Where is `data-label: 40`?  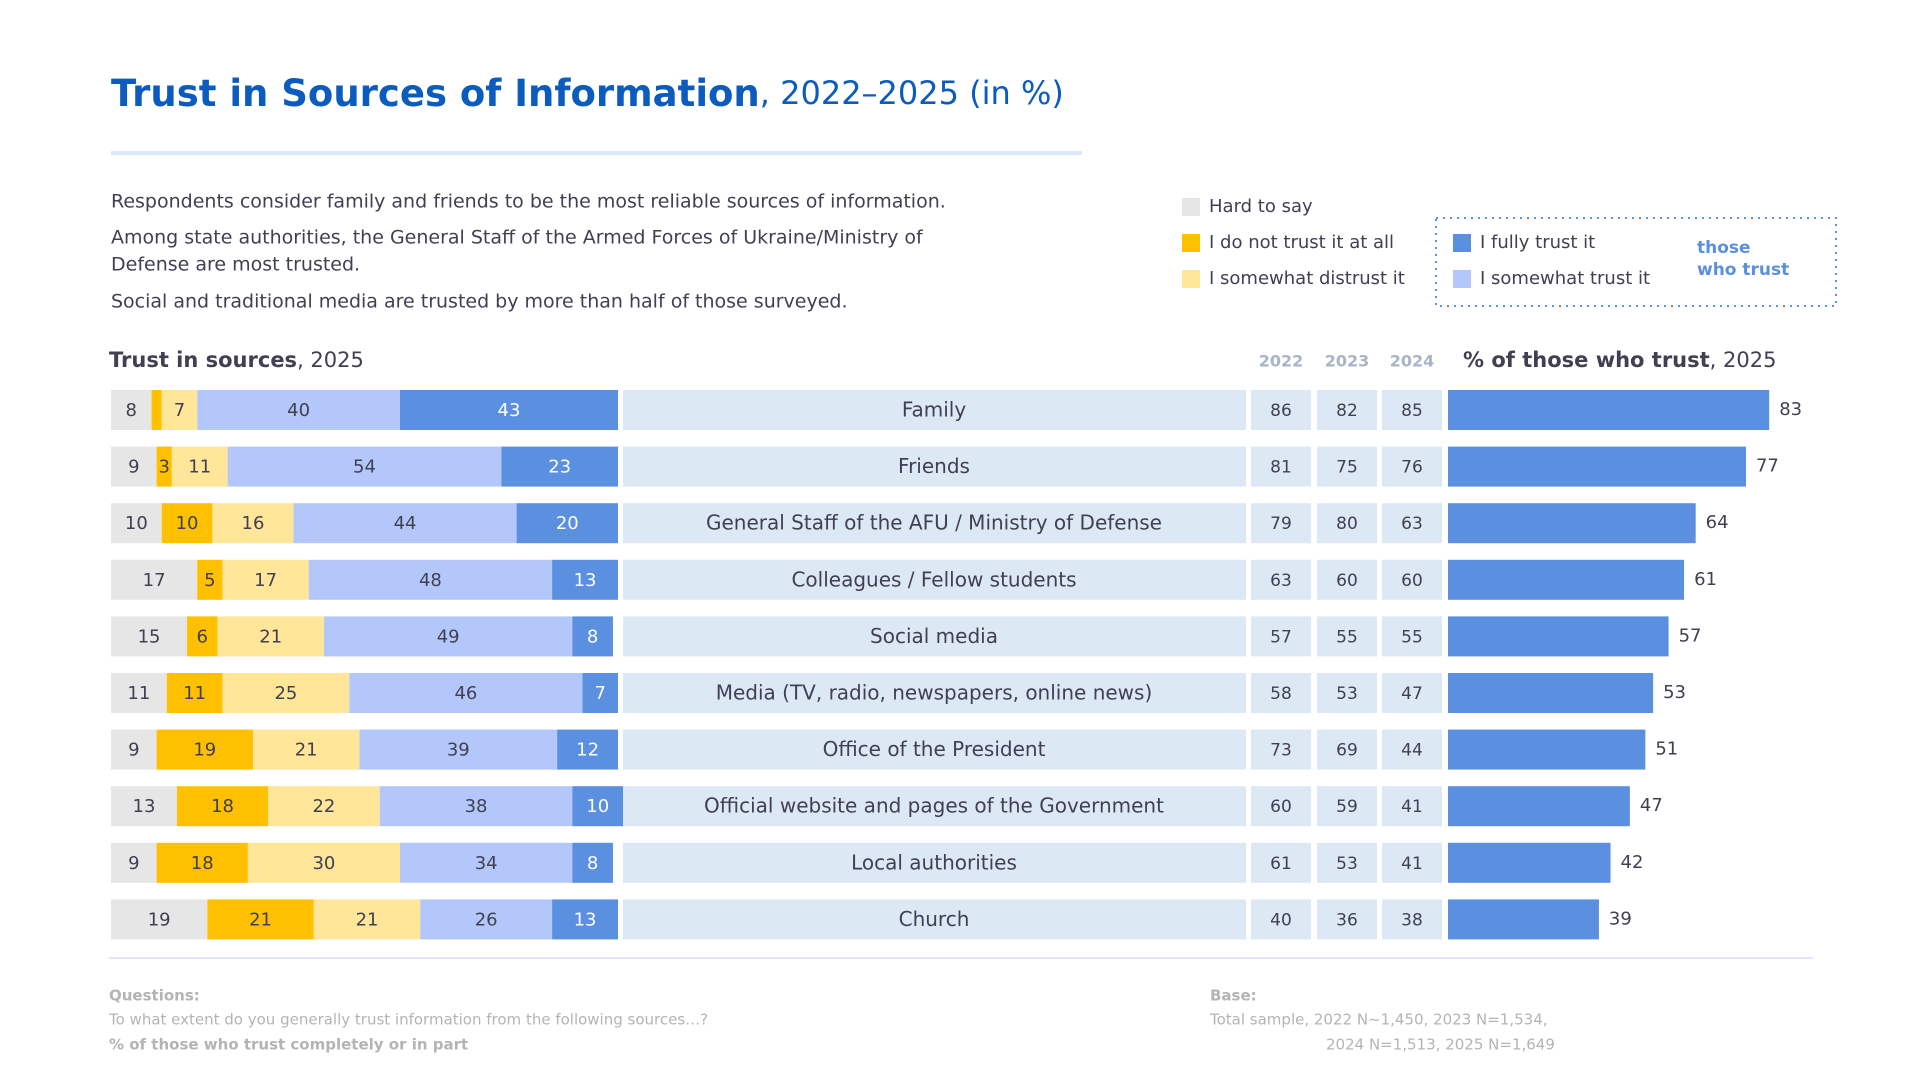
data-label: 40 is located at coordinates (298, 410).